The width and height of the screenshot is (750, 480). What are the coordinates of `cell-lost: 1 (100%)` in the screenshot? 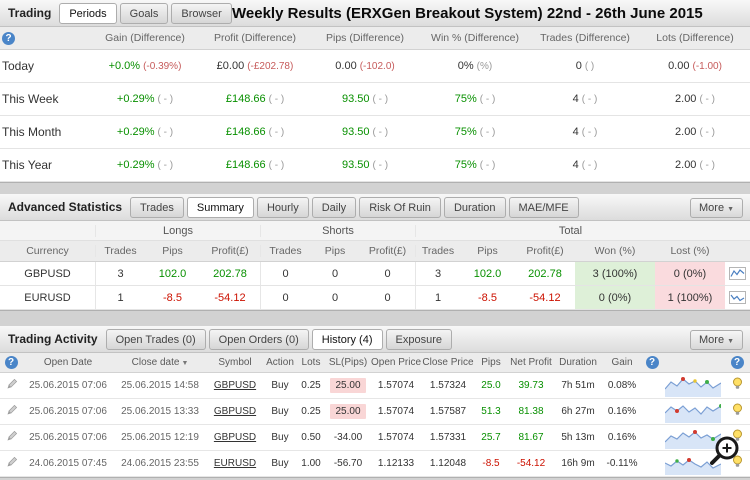 It's located at (690, 297).